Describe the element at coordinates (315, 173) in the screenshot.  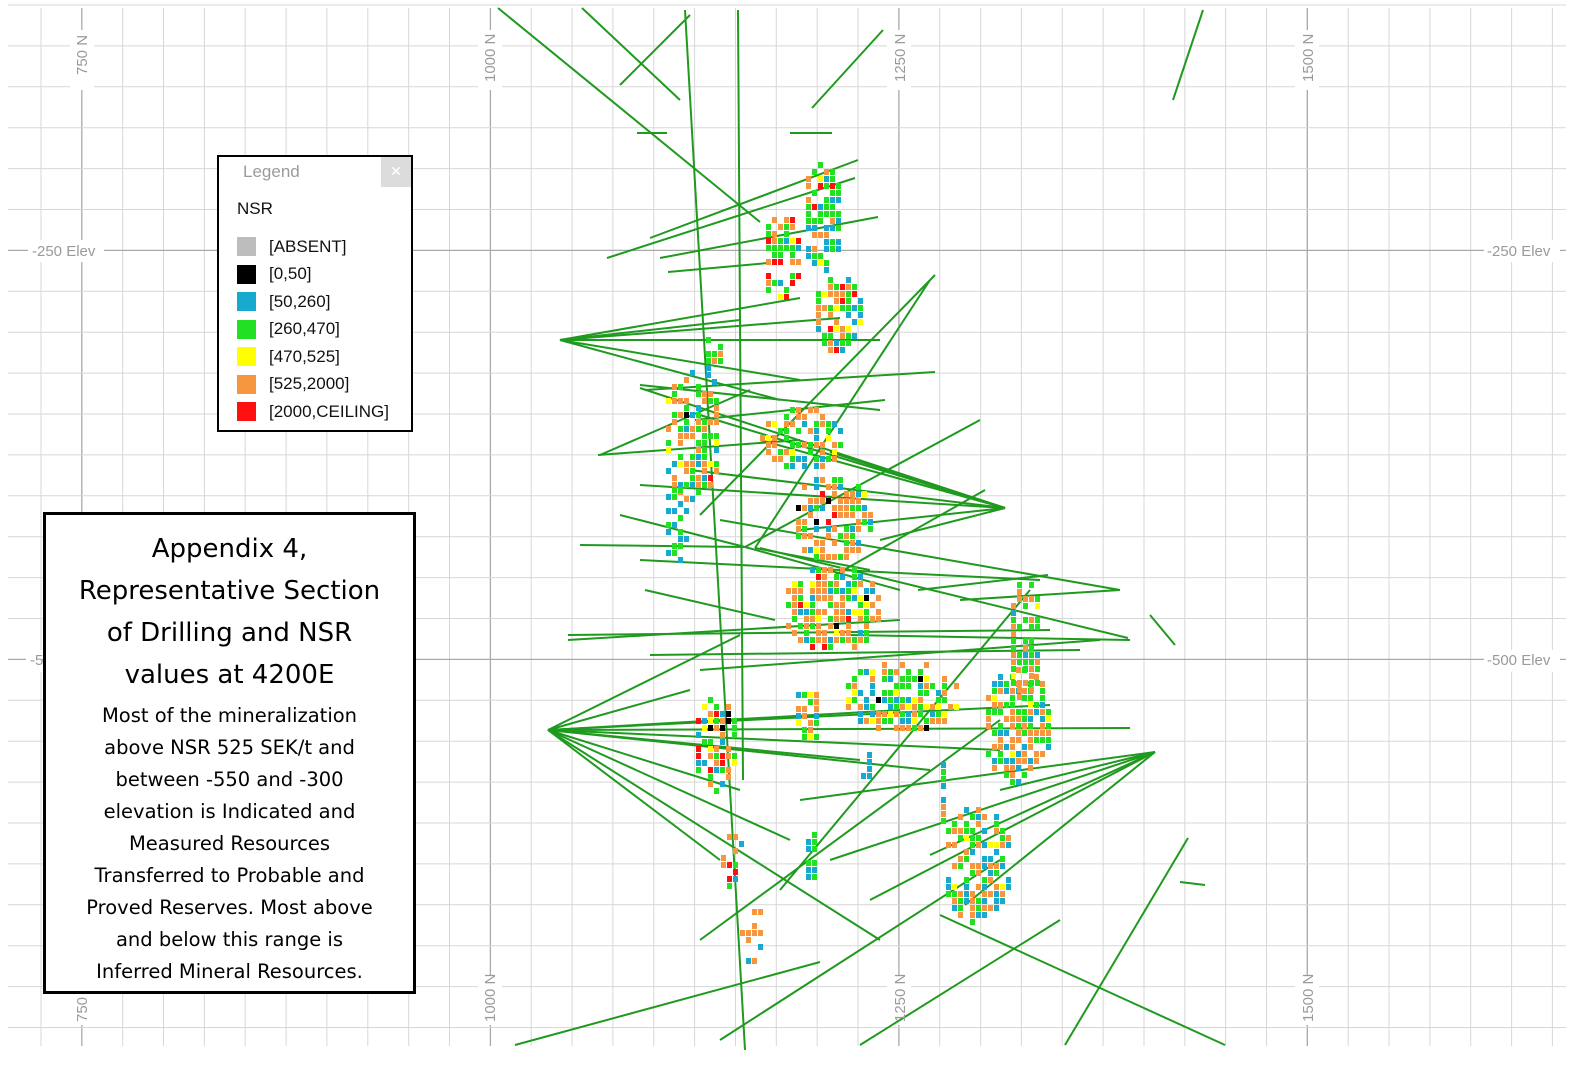
I see `legend-titlebar: Legend ✕` at that location.